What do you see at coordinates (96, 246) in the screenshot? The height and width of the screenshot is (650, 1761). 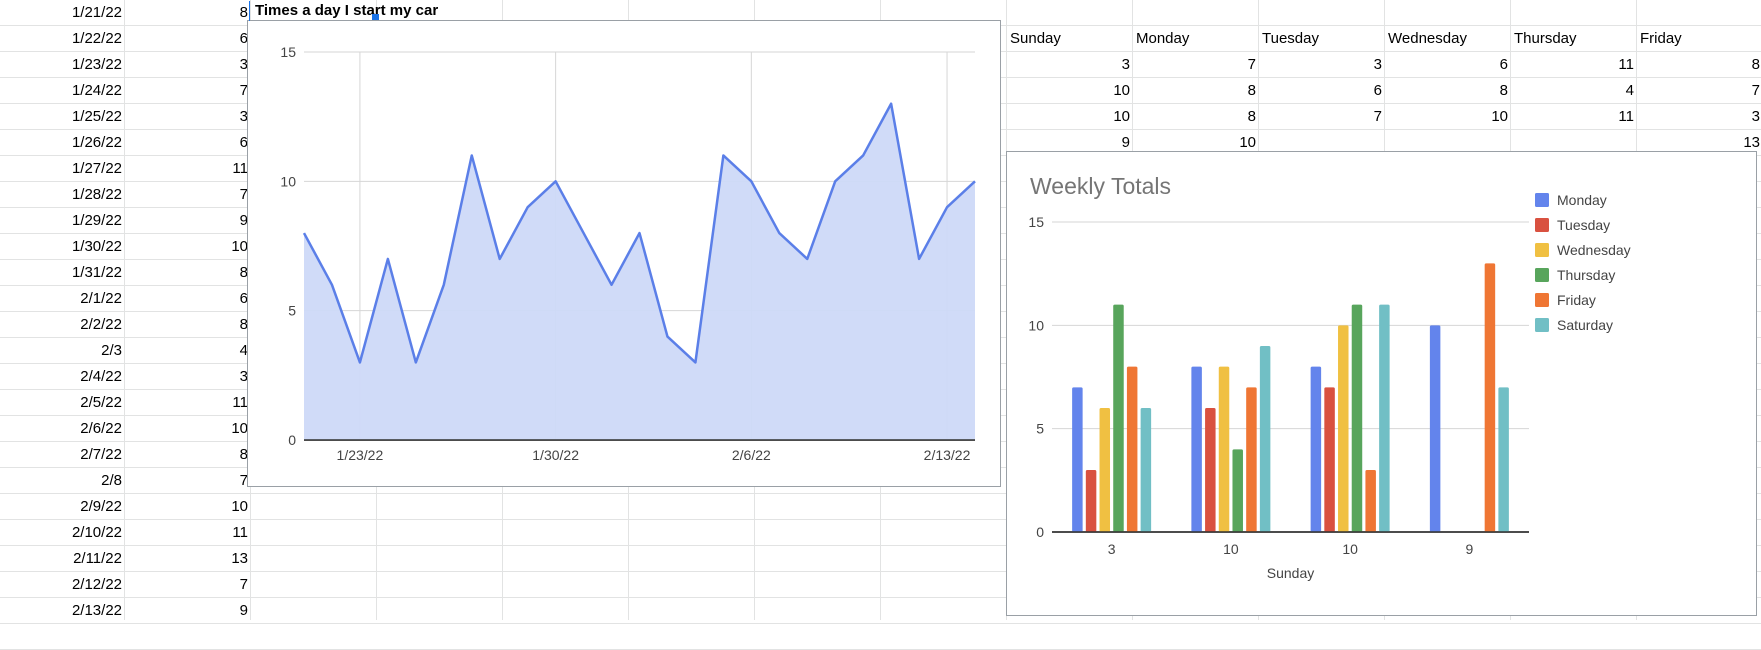 I see `date-cell: 1/30/22` at bounding box center [96, 246].